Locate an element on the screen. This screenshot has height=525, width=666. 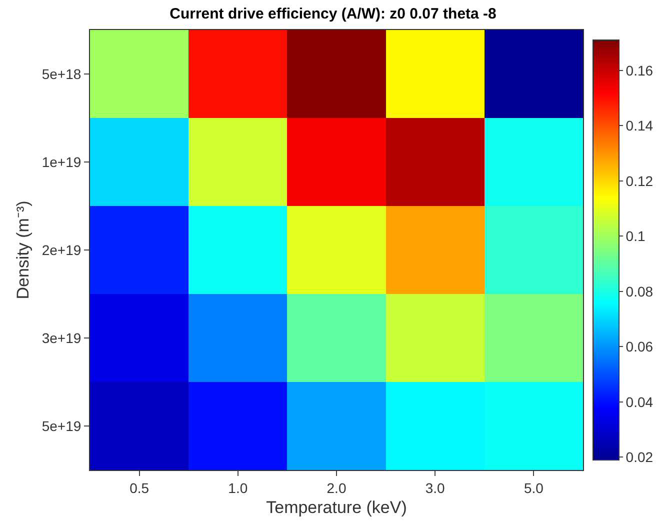
color-bar-label: 0.06 is located at coordinates (640, 346).